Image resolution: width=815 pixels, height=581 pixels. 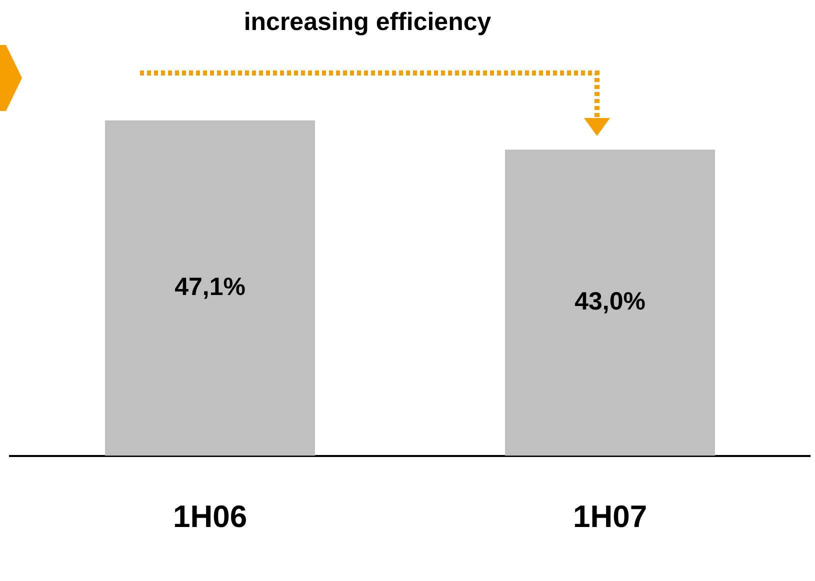 I want to click on x-tick-label: 1H06, so click(x=210, y=516).